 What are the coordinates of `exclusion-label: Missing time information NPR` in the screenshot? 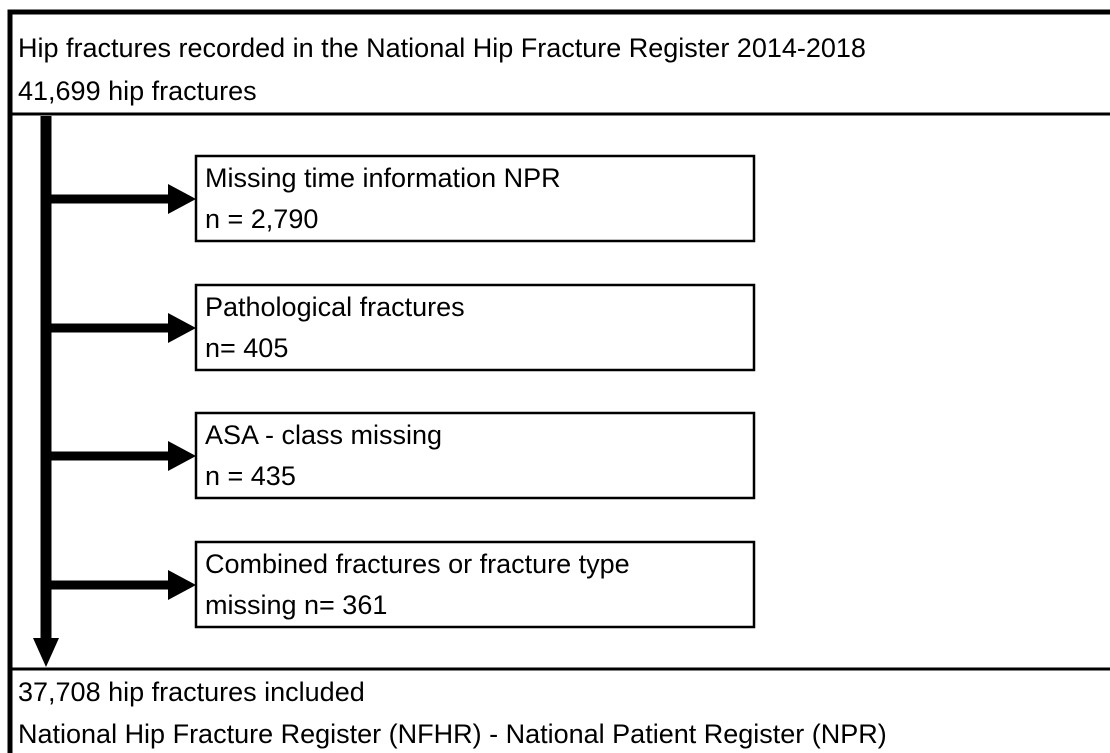 It's located at (383, 178).